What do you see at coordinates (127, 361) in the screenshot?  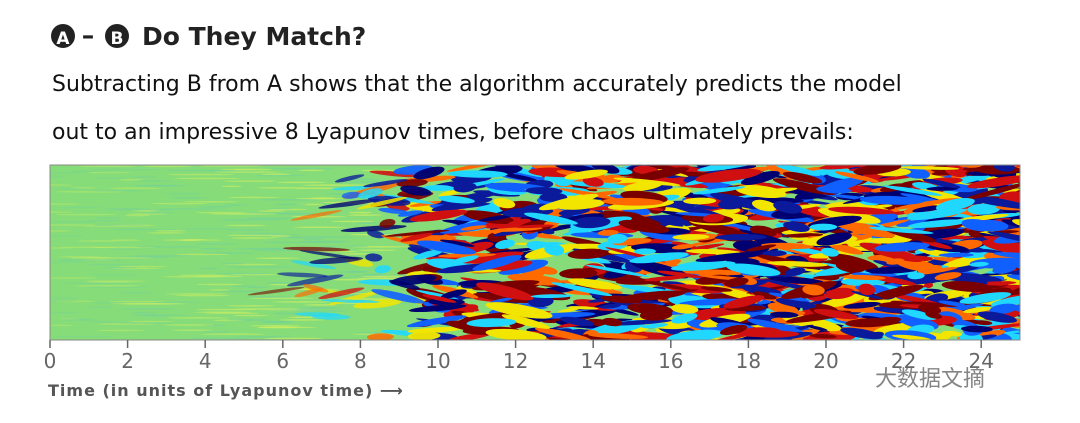 I see `x-tick-label: 2` at bounding box center [127, 361].